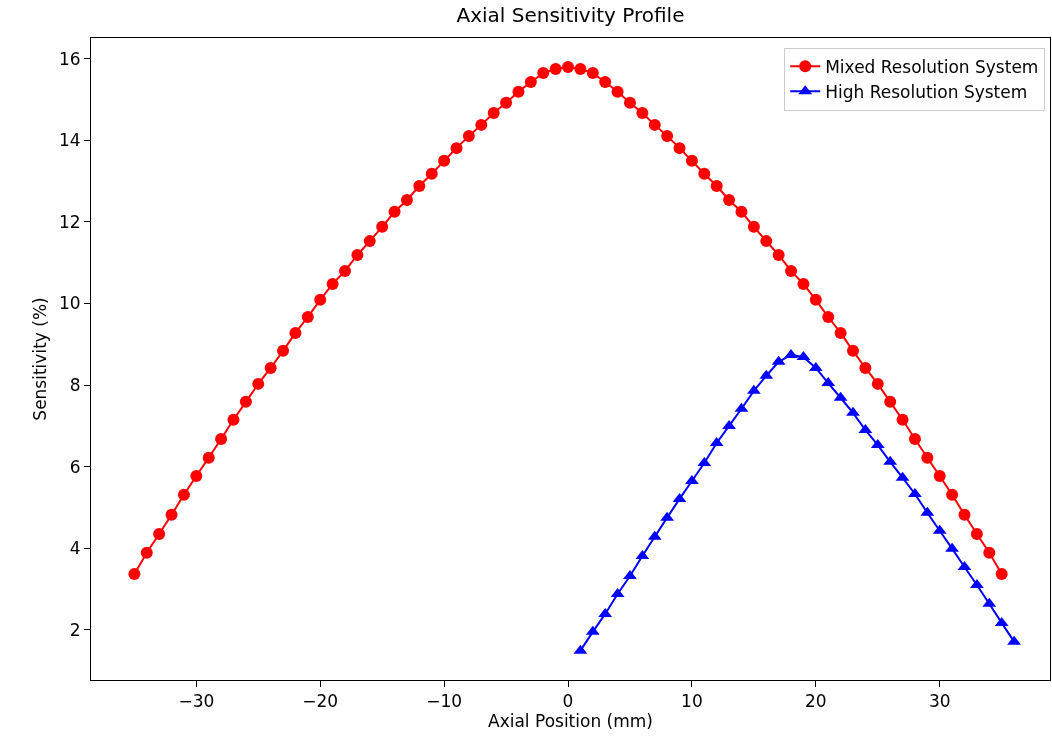 The width and height of the screenshot is (1052, 756). What do you see at coordinates (568, 701) in the screenshot?
I see `x-tick-label: 0` at bounding box center [568, 701].